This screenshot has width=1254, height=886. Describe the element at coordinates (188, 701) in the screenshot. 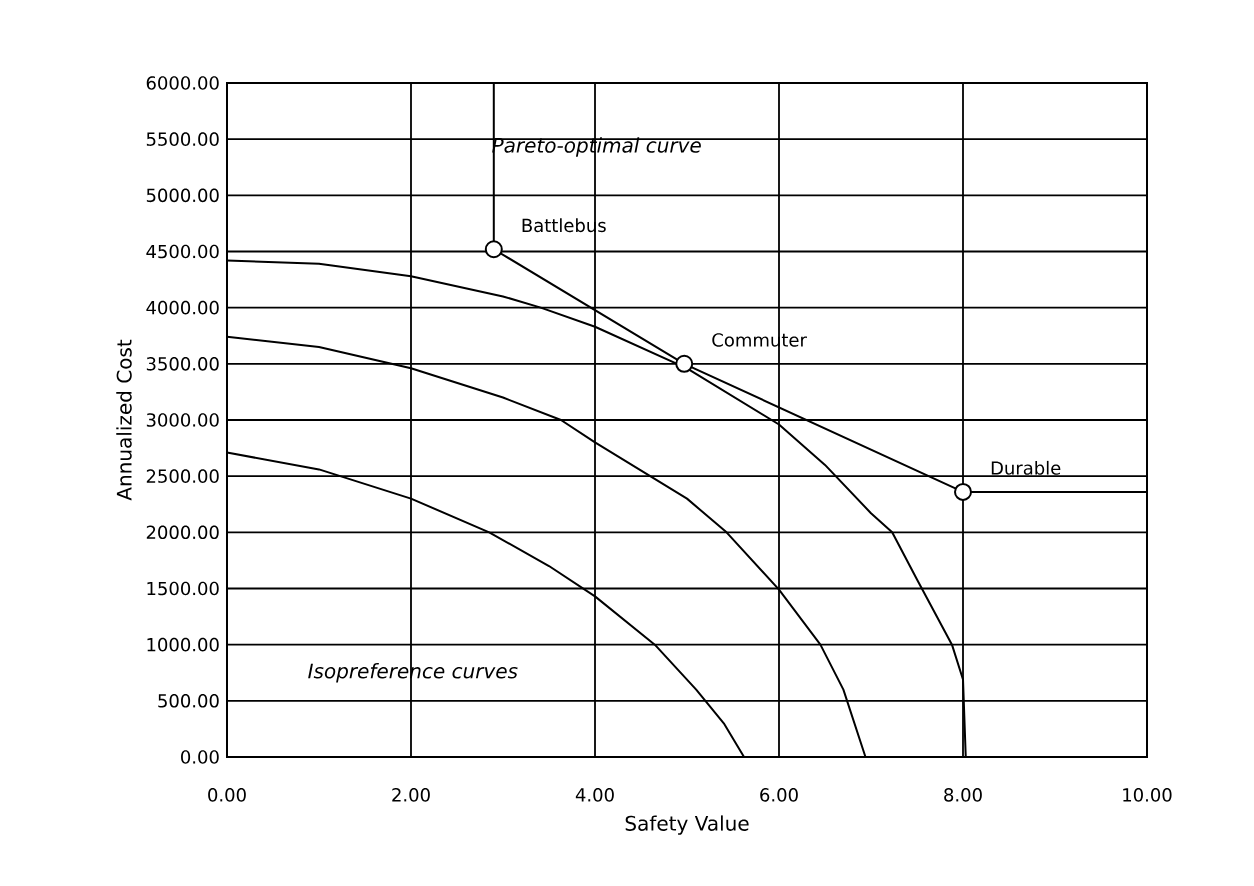

I see `y-tick-label: 500.00` at that location.